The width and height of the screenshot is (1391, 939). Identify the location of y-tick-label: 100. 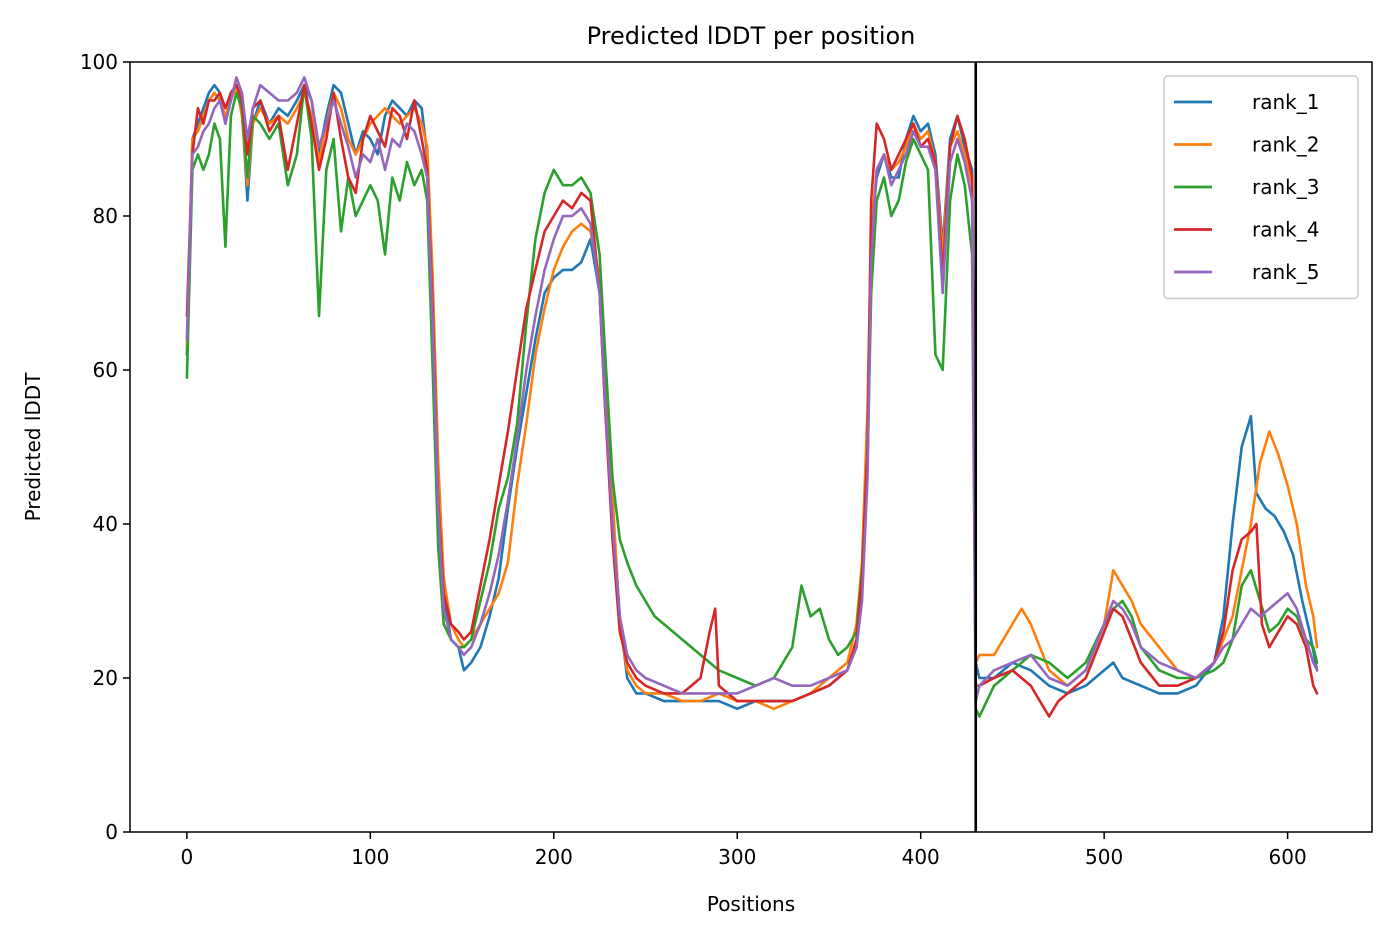
(99, 62).